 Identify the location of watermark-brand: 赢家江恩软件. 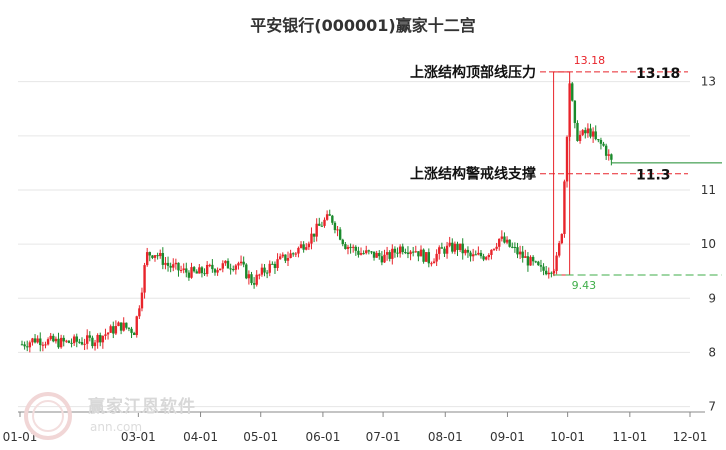
(142, 407).